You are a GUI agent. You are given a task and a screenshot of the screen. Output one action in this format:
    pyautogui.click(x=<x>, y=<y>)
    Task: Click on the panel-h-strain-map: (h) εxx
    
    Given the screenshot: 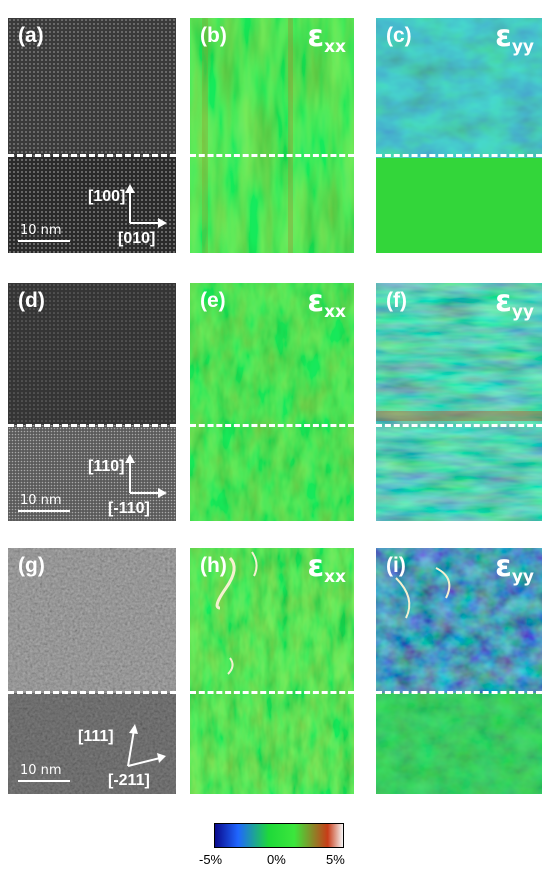 What is the action you would take?
    pyautogui.click(x=272, y=671)
    